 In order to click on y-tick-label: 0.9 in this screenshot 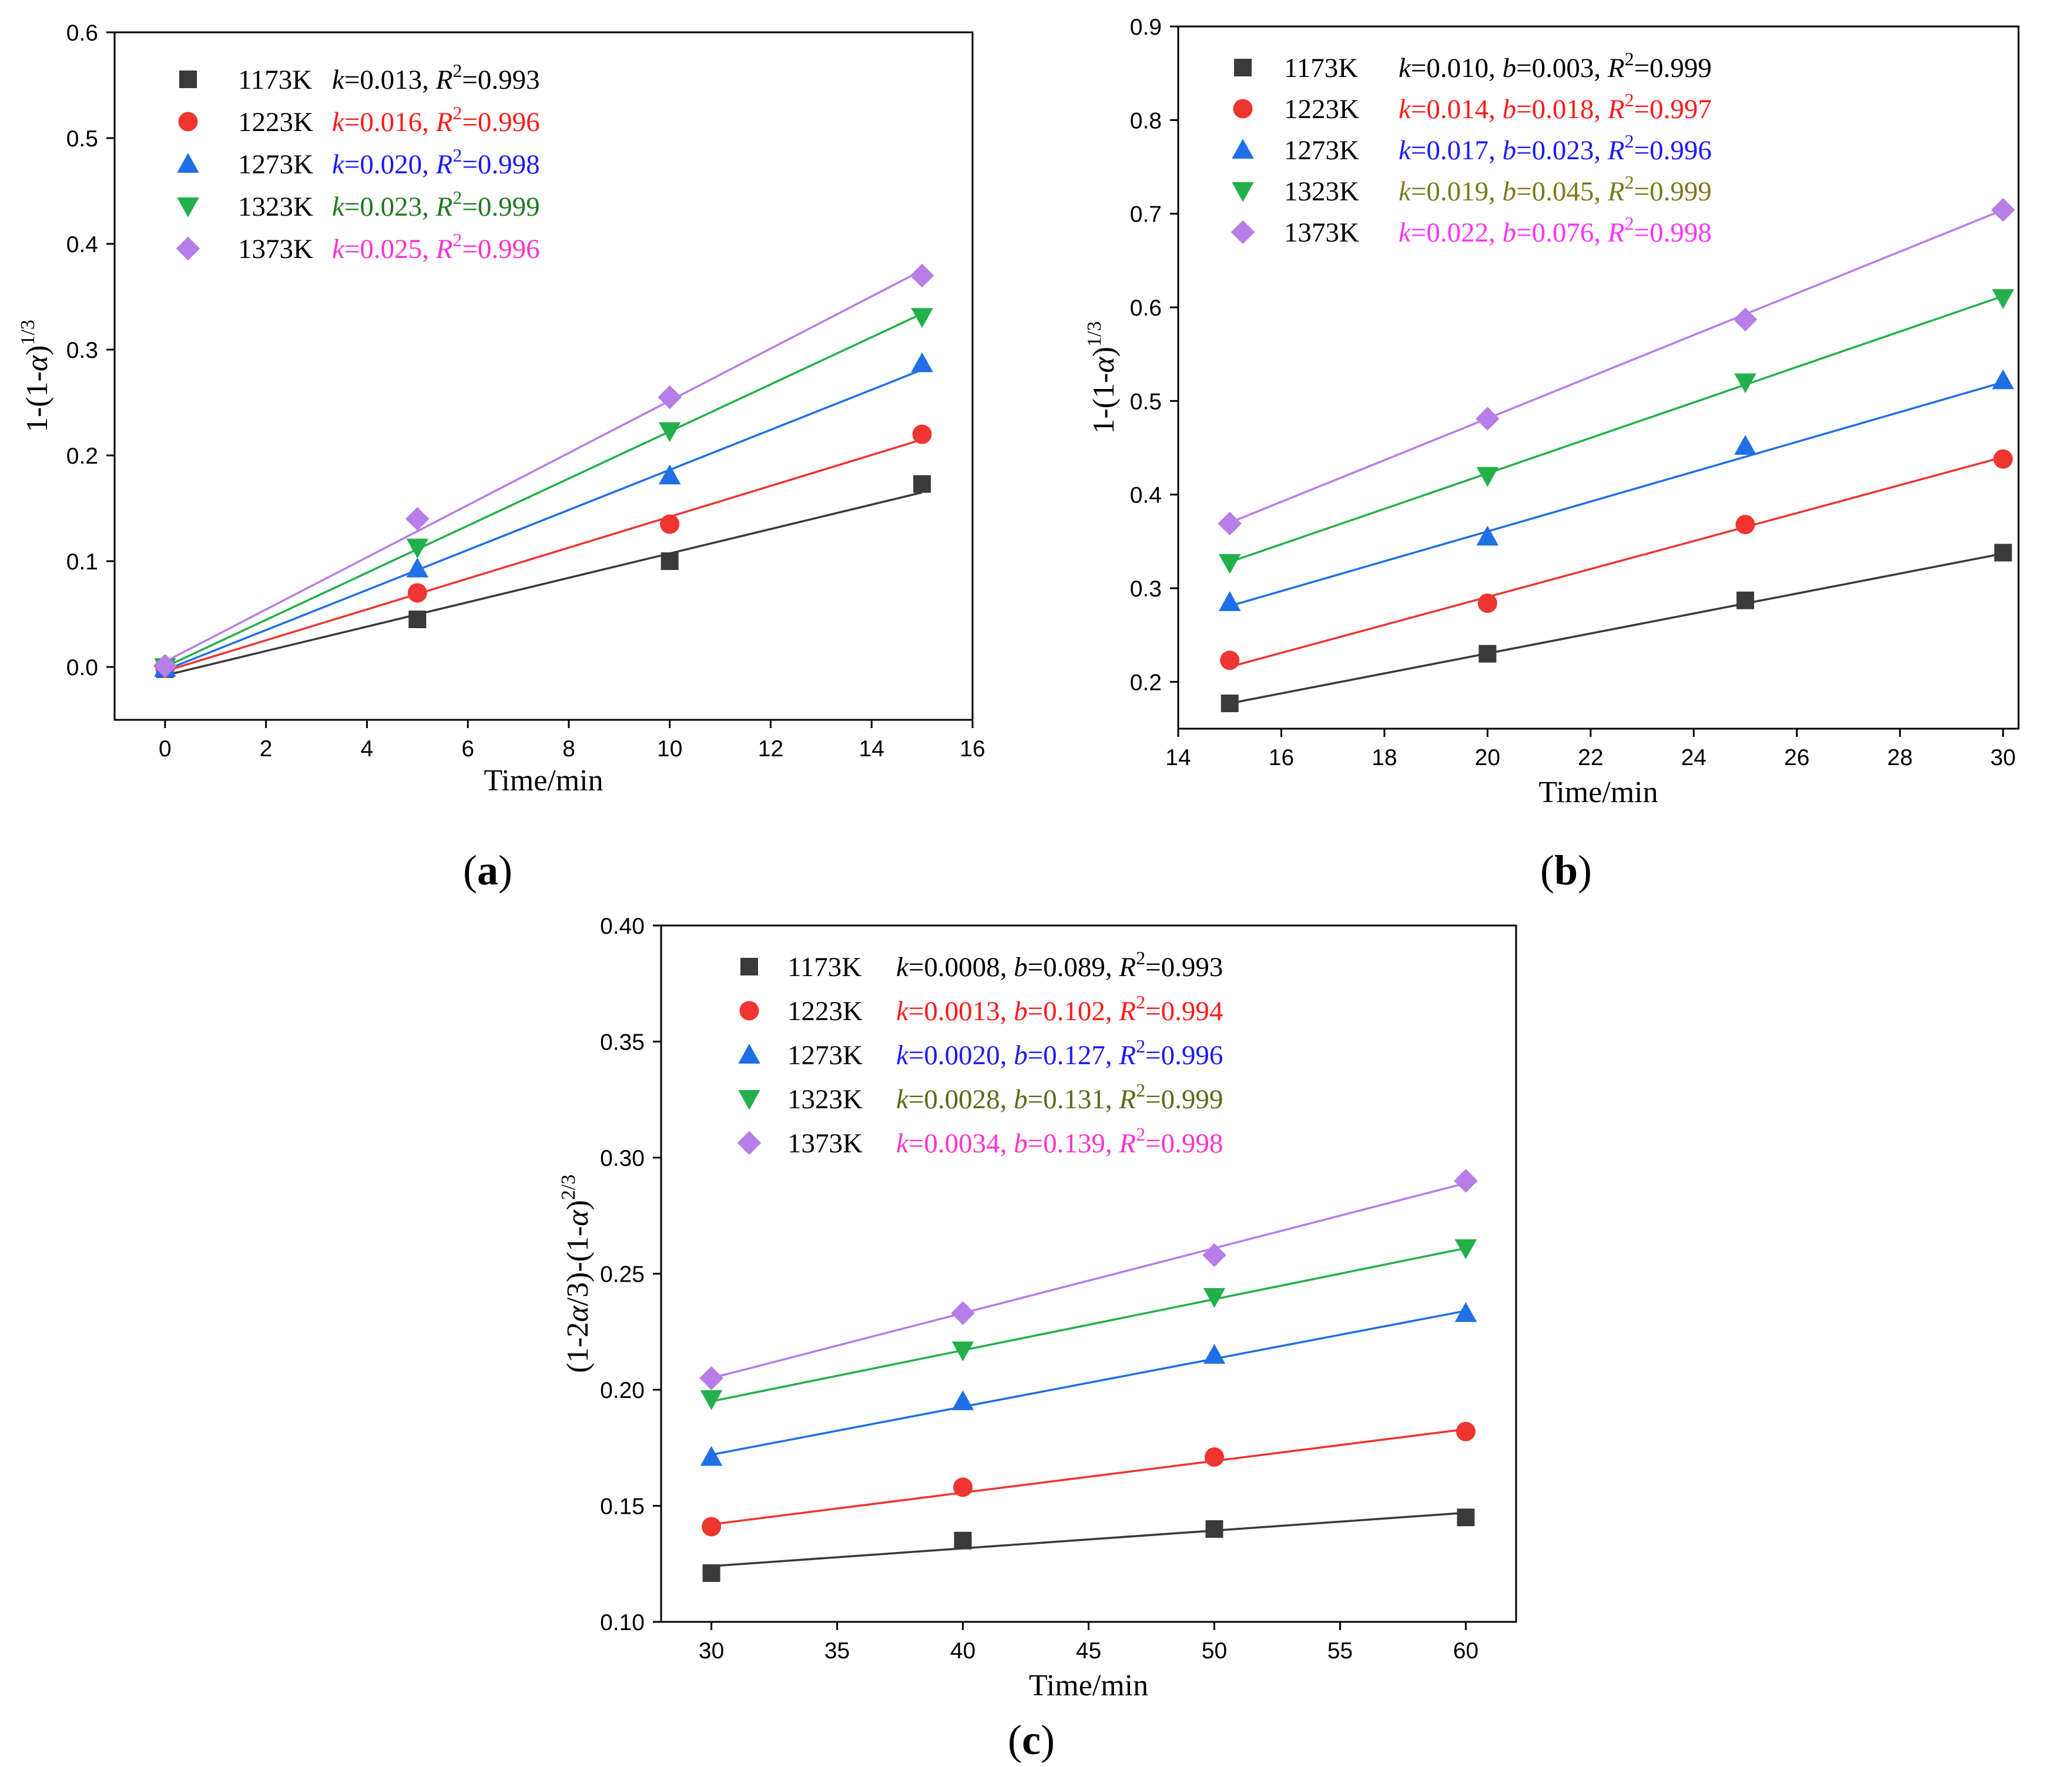, I will do `click(1146, 28)`.